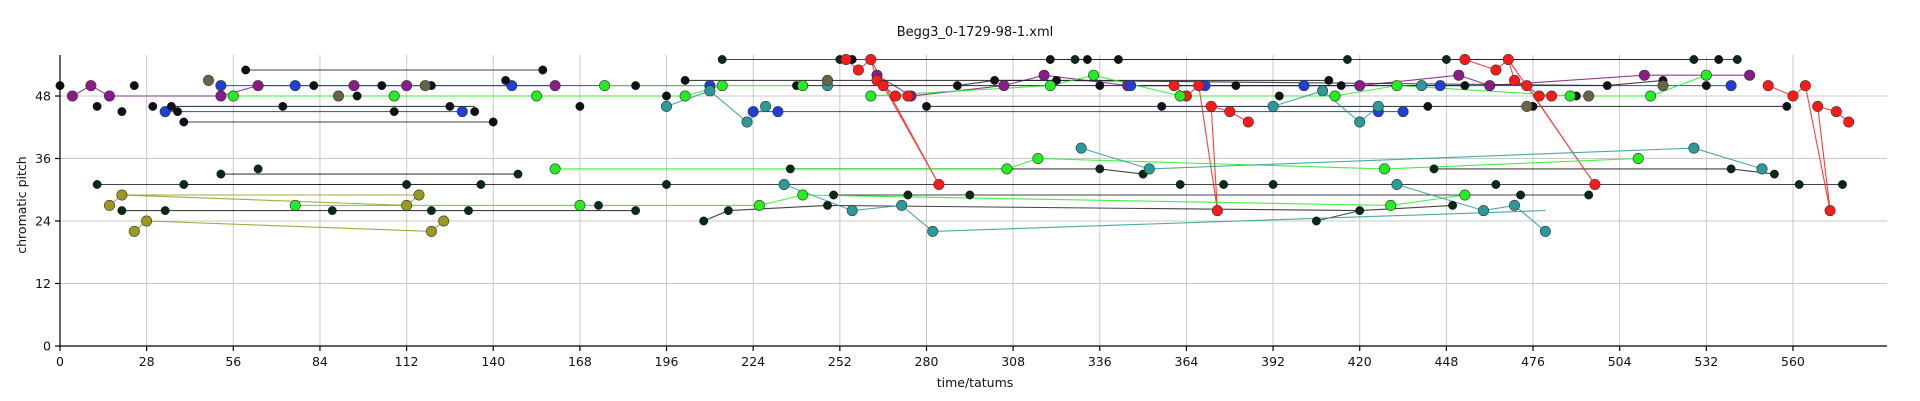 This screenshot has height=401, width=1920. Describe the element at coordinates (43, 96) in the screenshot. I see `y-tick-label: 48` at that location.